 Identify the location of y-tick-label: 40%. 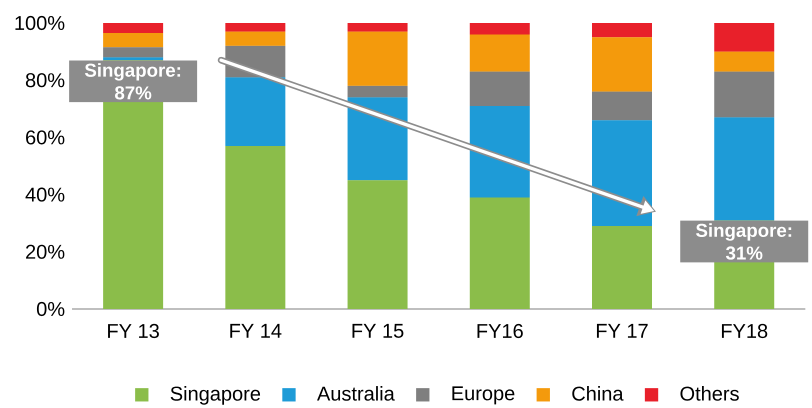
(45, 195).